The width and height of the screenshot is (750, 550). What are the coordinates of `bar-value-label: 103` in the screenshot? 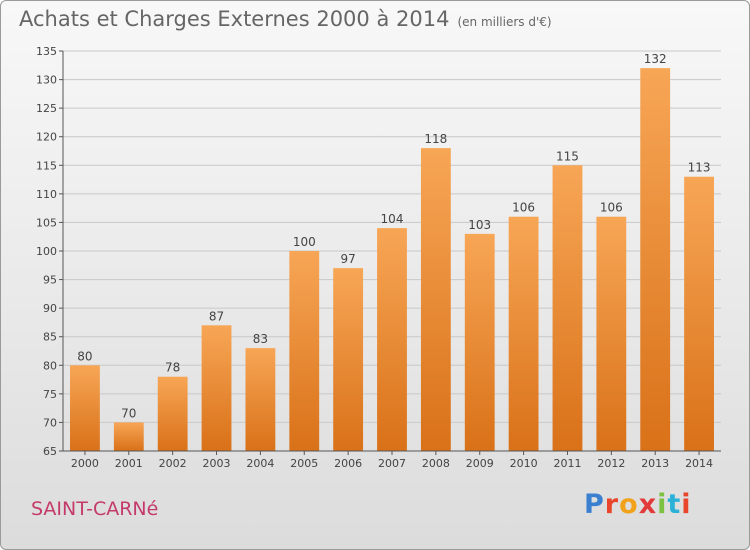 It's located at (479, 225).